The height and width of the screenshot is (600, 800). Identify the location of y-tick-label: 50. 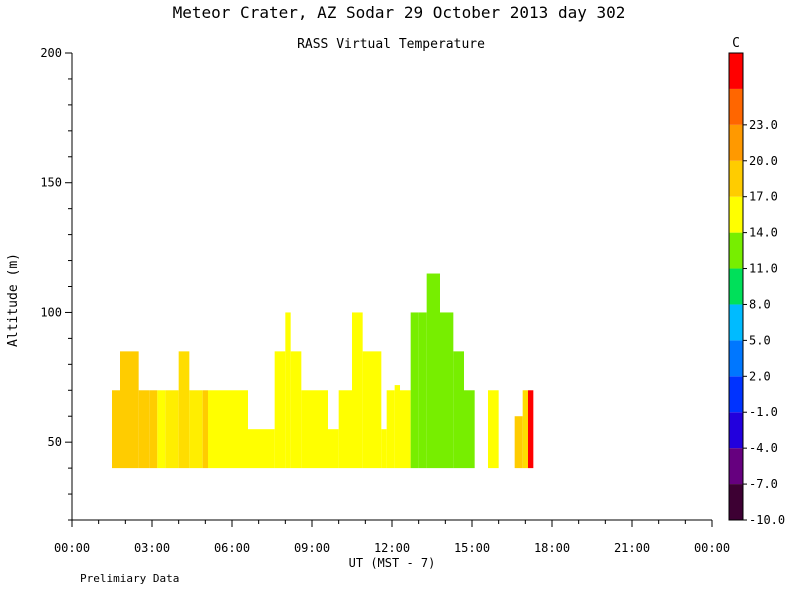
(55, 442).